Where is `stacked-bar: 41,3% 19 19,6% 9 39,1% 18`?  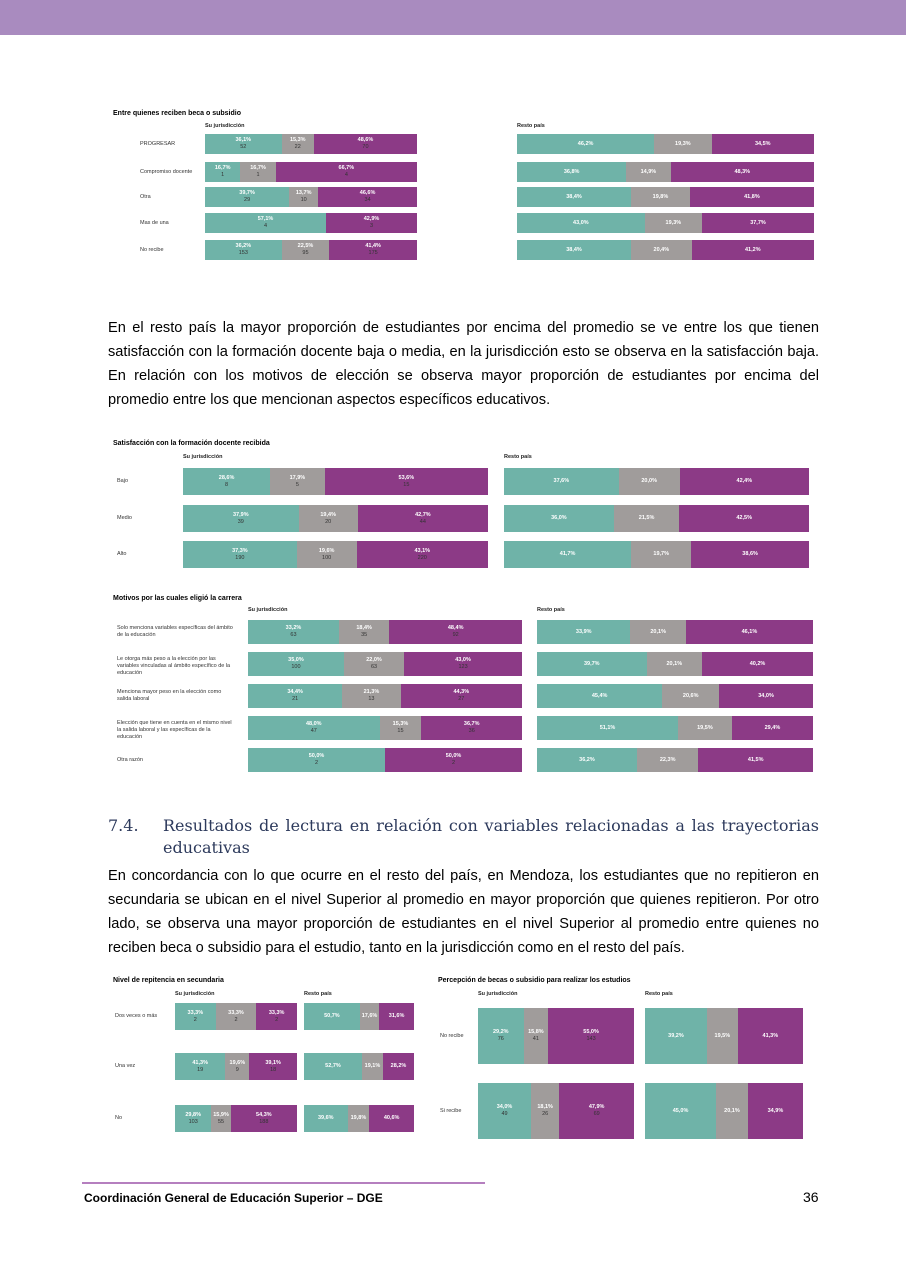
stacked-bar: 41,3% 19 19,6% 9 39,1% 18 is located at coordinates (236, 1066).